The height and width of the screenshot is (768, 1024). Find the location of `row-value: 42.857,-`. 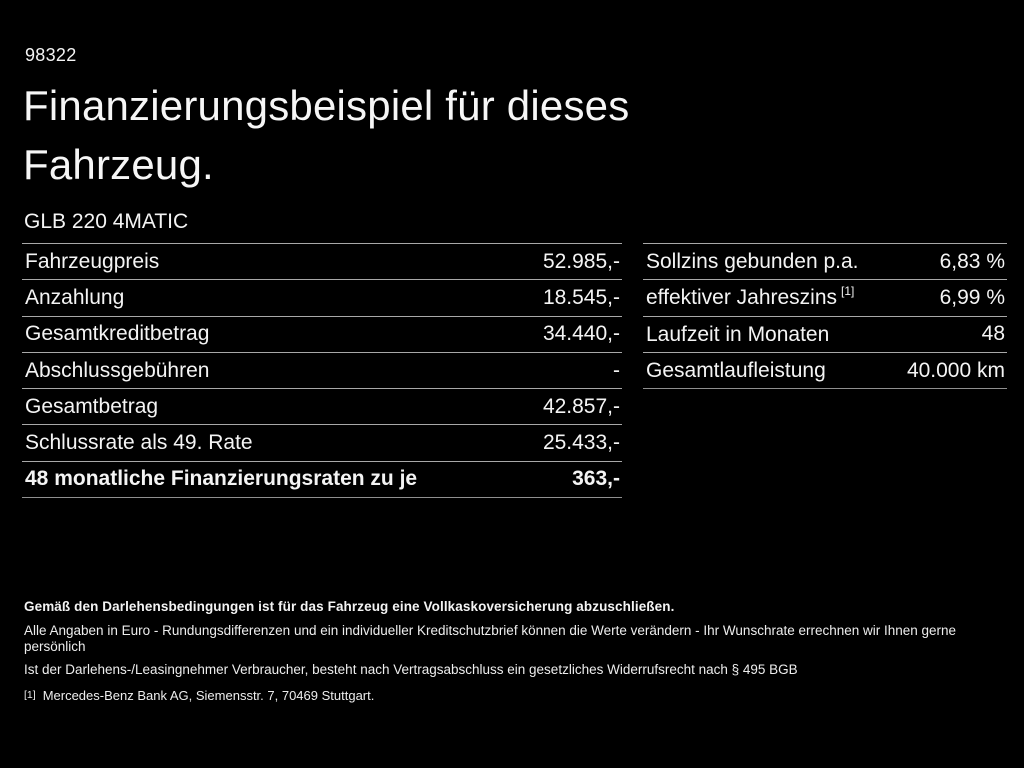

row-value: 42.857,- is located at coordinates (581, 406).